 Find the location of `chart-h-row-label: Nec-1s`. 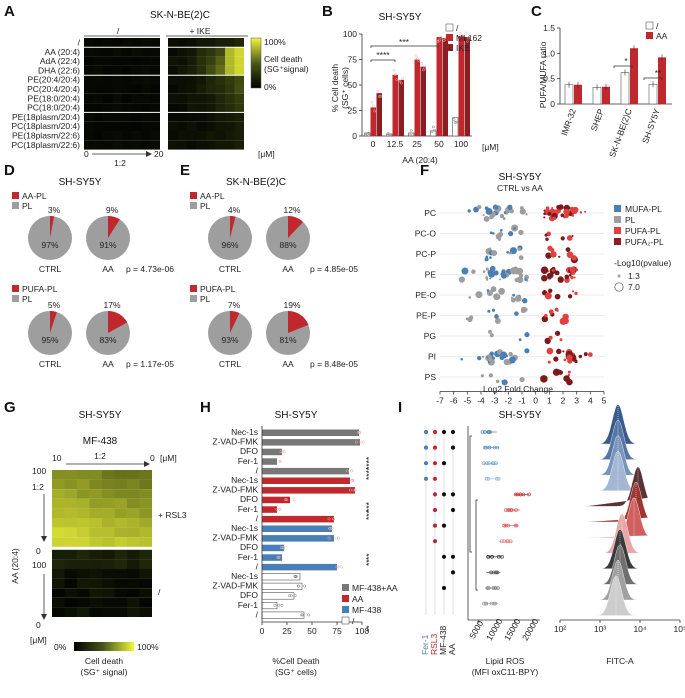

chart-h-row-label: Nec-1s is located at coordinates (244, 432).